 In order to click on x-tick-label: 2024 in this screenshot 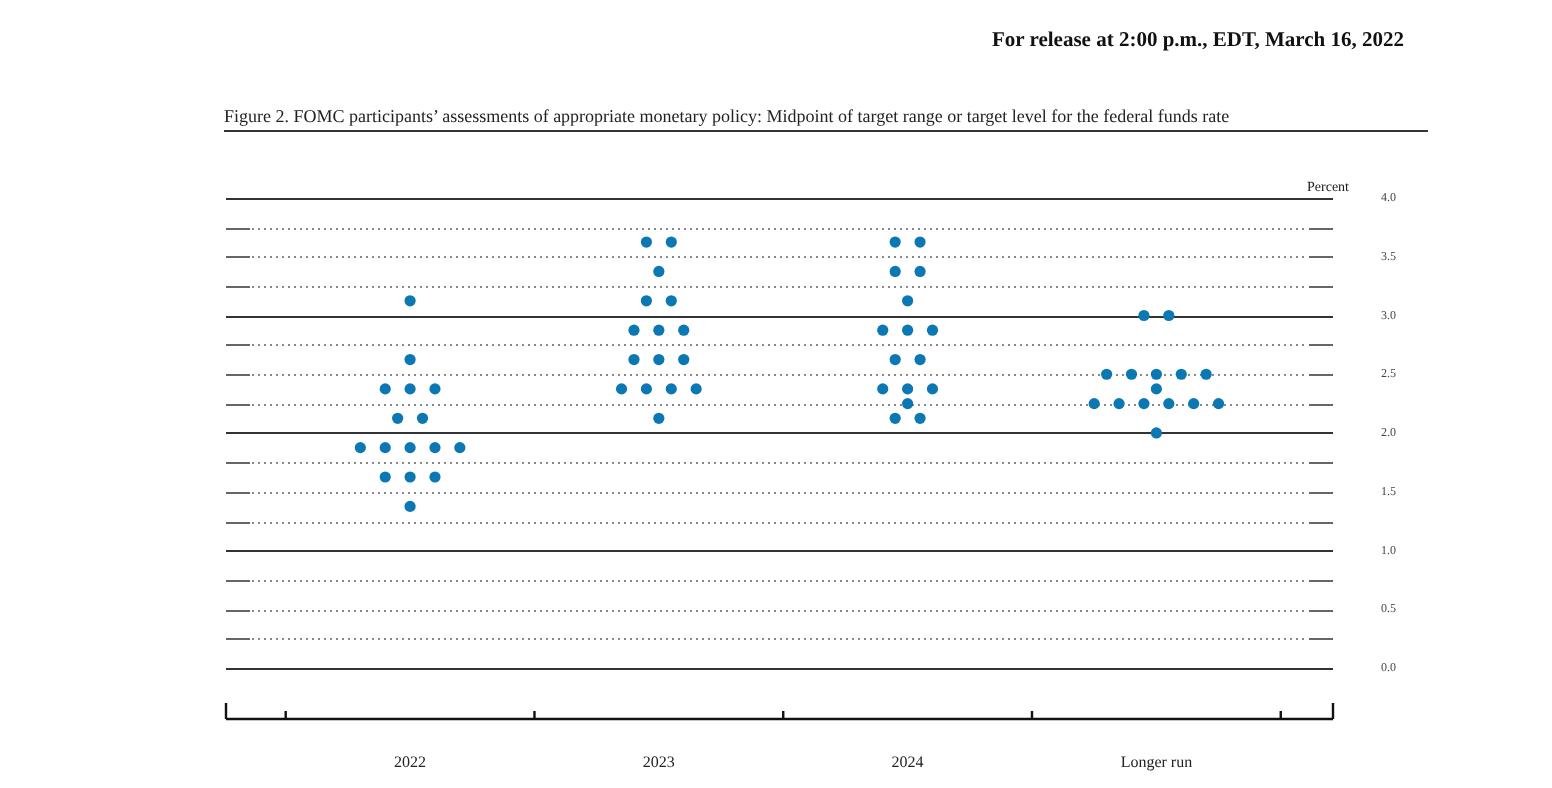, I will do `click(907, 761)`.